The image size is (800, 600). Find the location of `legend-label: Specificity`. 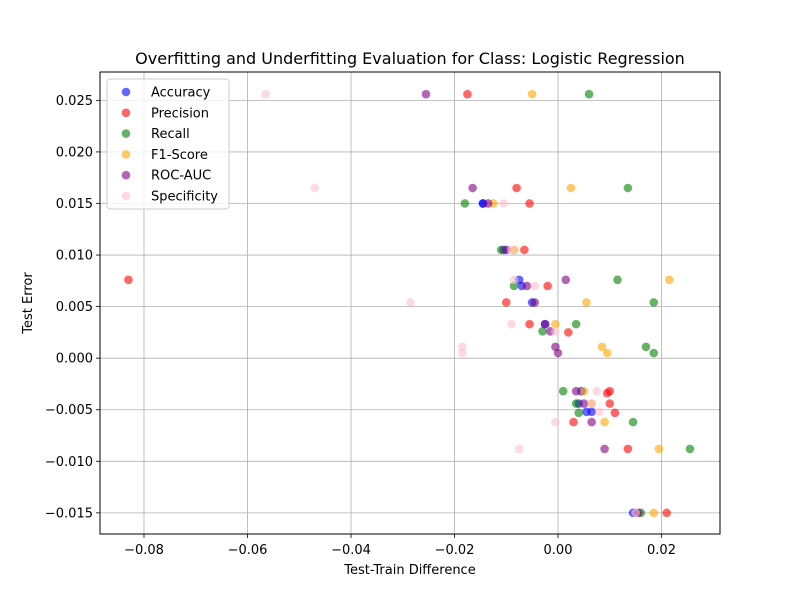

legend-label: Specificity is located at coordinates (184, 197).